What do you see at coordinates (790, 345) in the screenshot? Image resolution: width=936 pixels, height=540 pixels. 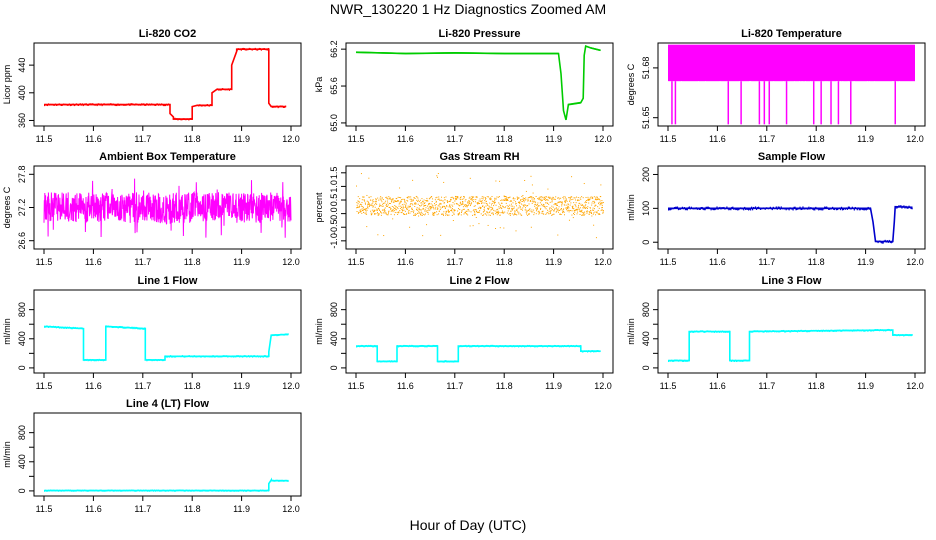 I see `series-line` at bounding box center [790, 345].